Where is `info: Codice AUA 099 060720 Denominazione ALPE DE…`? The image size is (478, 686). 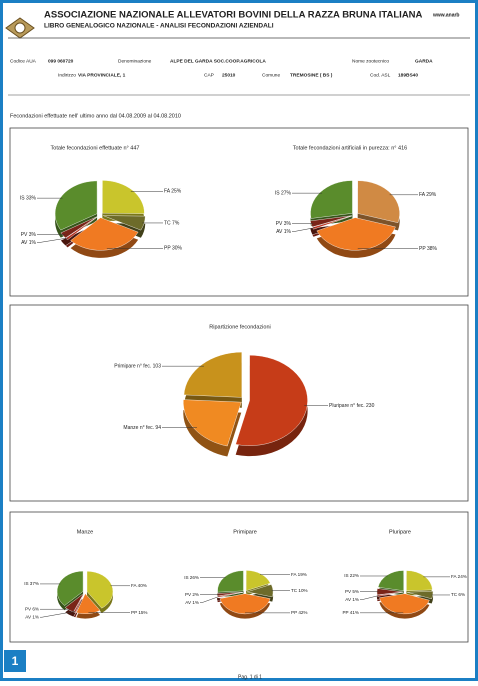 info: Codice AUA 099 060720 Denominazione ALPE DE… is located at coordinates (221, 68).